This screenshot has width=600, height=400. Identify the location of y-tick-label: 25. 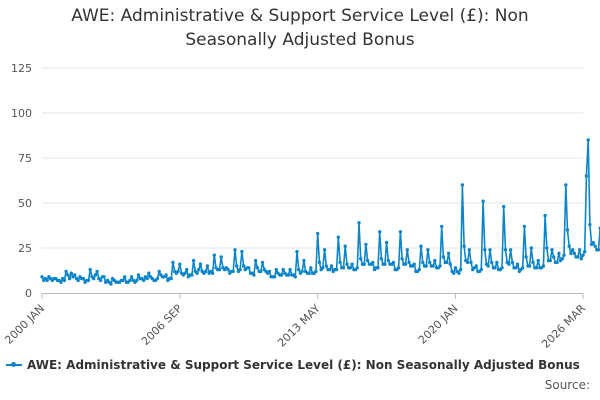
(25, 248).